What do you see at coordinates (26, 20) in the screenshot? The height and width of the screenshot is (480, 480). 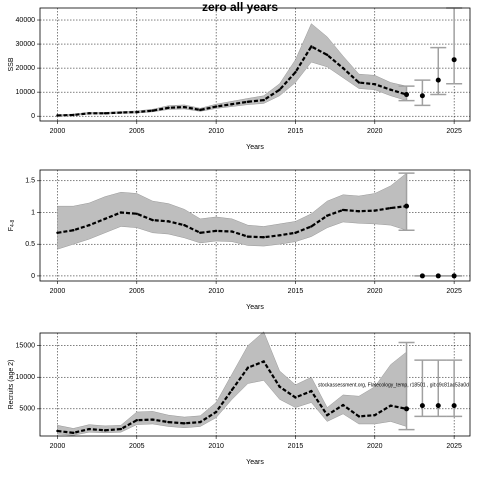 I see `y-tick-label: 40000` at bounding box center [26, 20].